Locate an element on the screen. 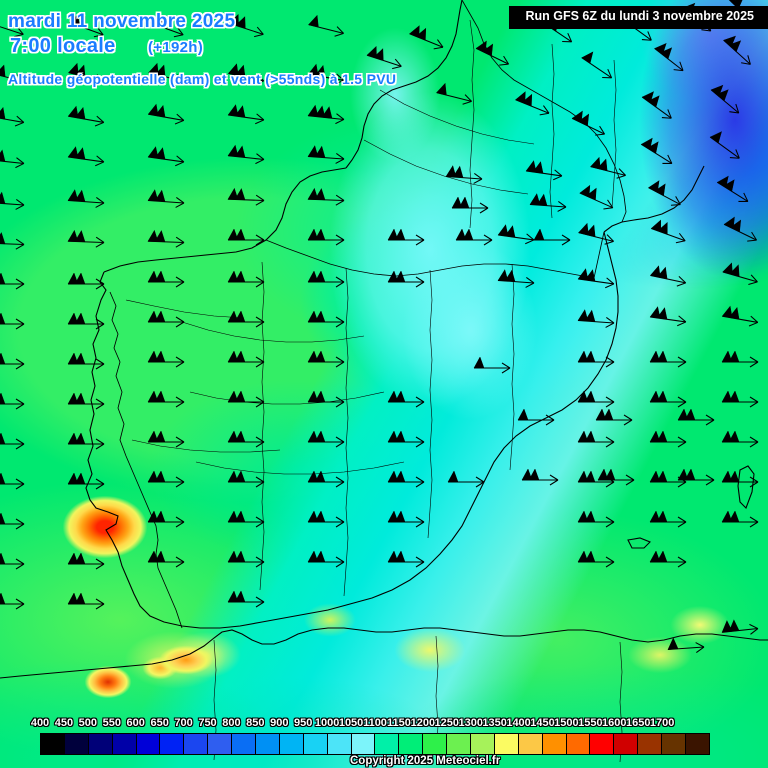  colorbar-tick-label: 650 is located at coordinates (159, 723).